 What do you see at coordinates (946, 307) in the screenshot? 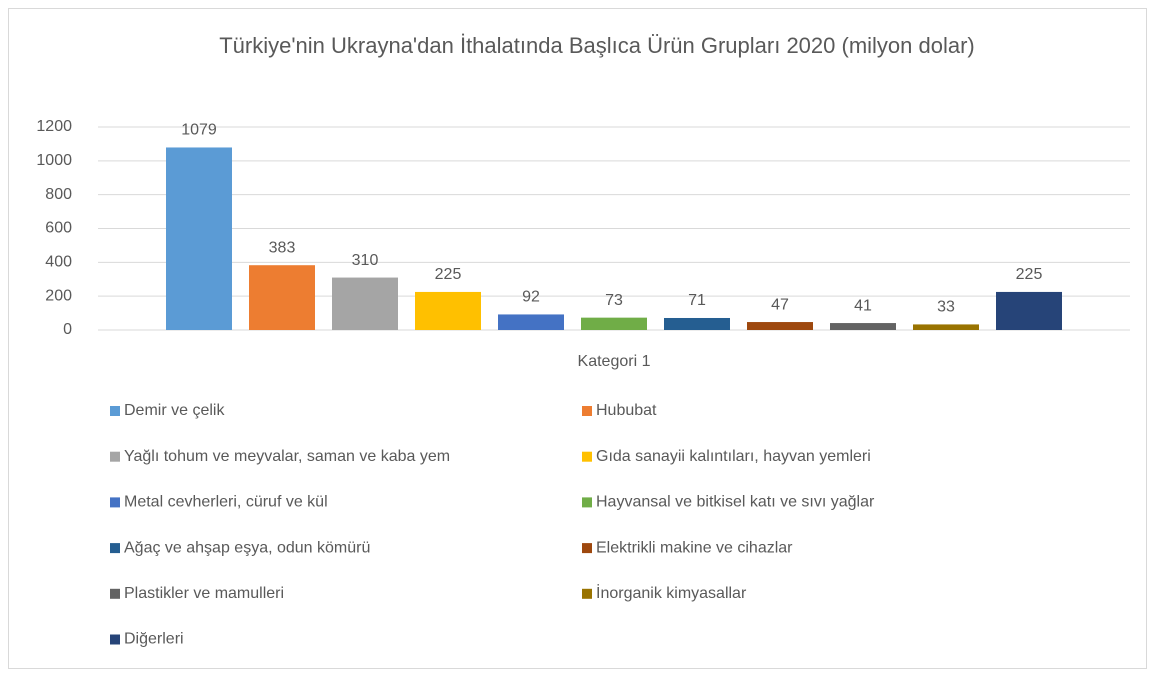
I see `data-label: 33` at bounding box center [946, 307].